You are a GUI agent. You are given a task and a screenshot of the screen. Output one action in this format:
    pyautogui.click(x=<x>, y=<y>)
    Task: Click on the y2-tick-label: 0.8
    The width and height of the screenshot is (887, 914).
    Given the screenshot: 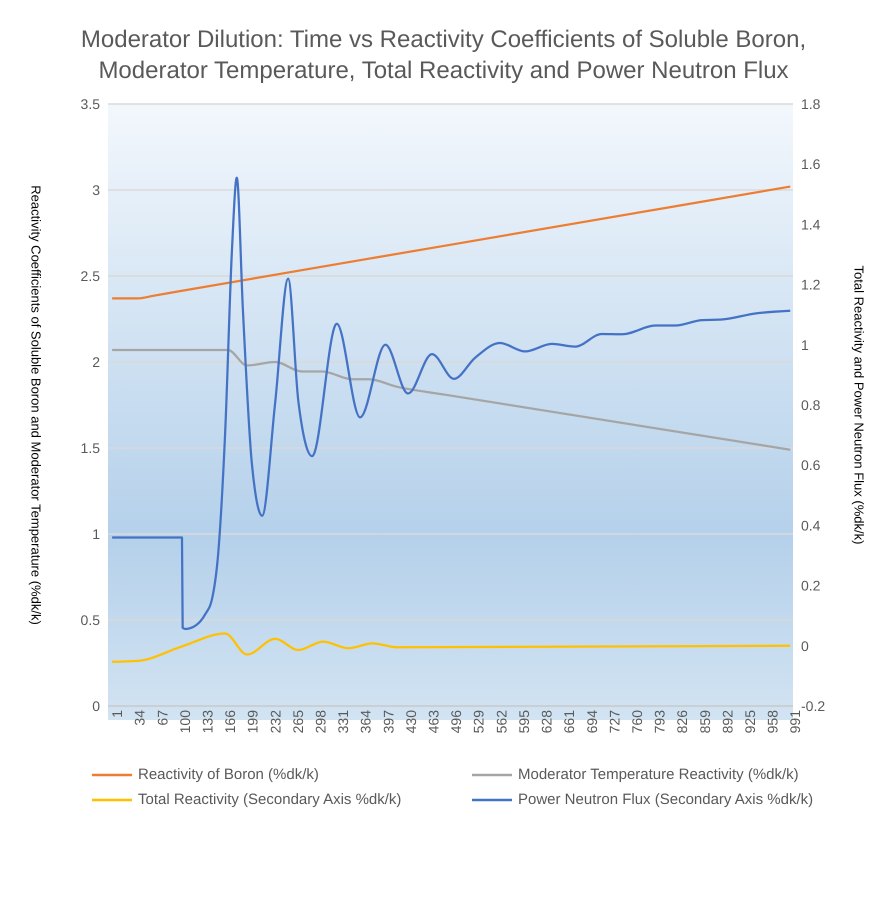 What is the action you would take?
    pyautogui.click(x=811, y=404)
    